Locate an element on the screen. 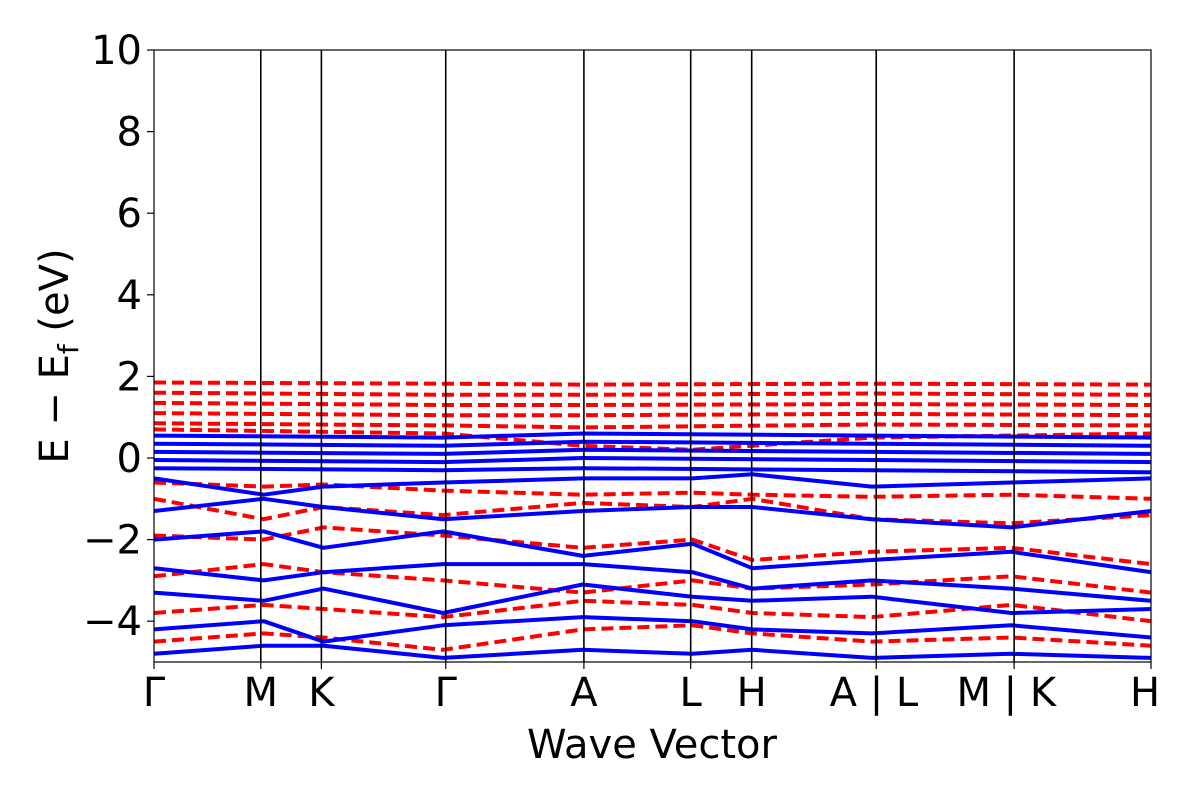 The height and width of the screenshot is (800, 1200). y-tick-label: −2 is located at coordinates (112, 541).